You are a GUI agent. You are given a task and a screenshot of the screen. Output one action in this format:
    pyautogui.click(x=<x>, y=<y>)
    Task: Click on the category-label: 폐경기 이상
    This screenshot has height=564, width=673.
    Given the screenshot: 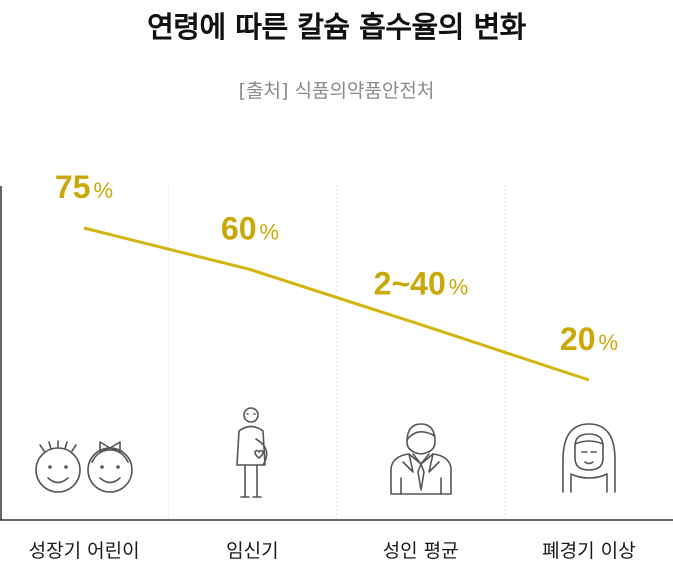 What is the action you would take?
    pyautogui.click(x=588, y=551)
    